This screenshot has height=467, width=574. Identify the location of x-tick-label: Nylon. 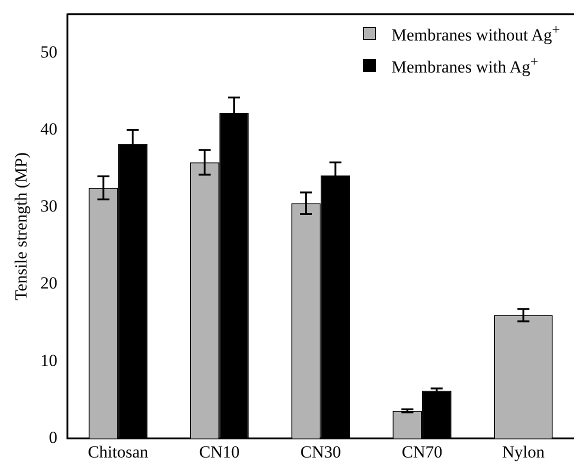
(524, 452).